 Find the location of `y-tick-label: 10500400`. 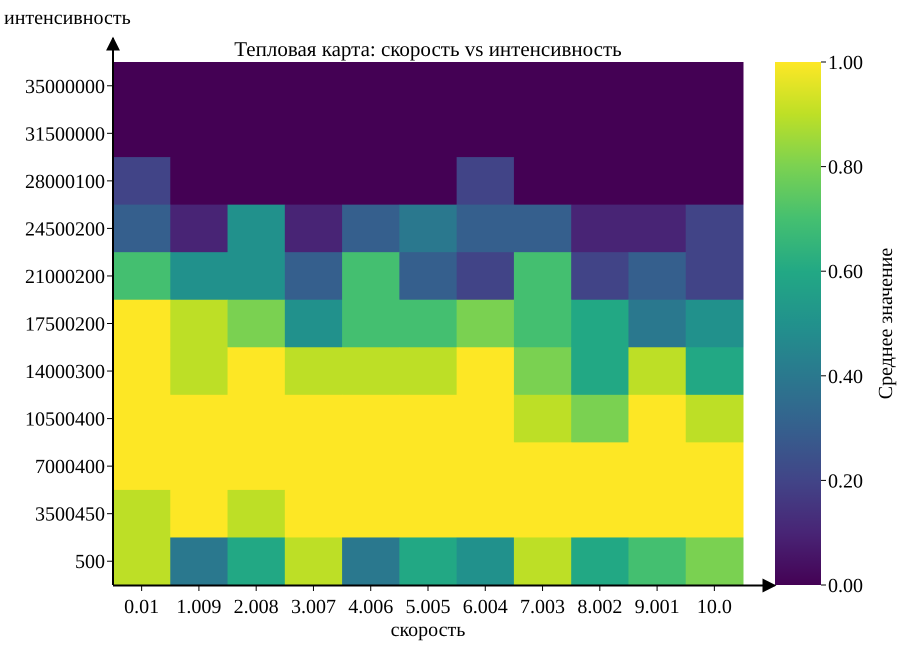

y-tick-label: 10500400 is located at coordinates (65, 419).